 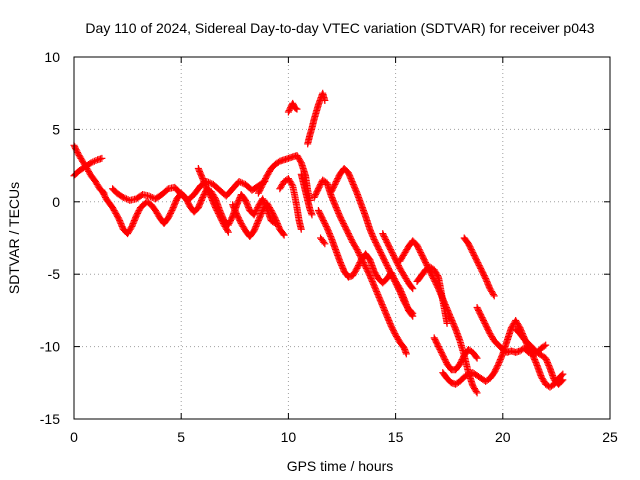 What do you see at coordinates (531, 340) in the screenshot?
I see `series-track-w` at bounding box center [531, 340].